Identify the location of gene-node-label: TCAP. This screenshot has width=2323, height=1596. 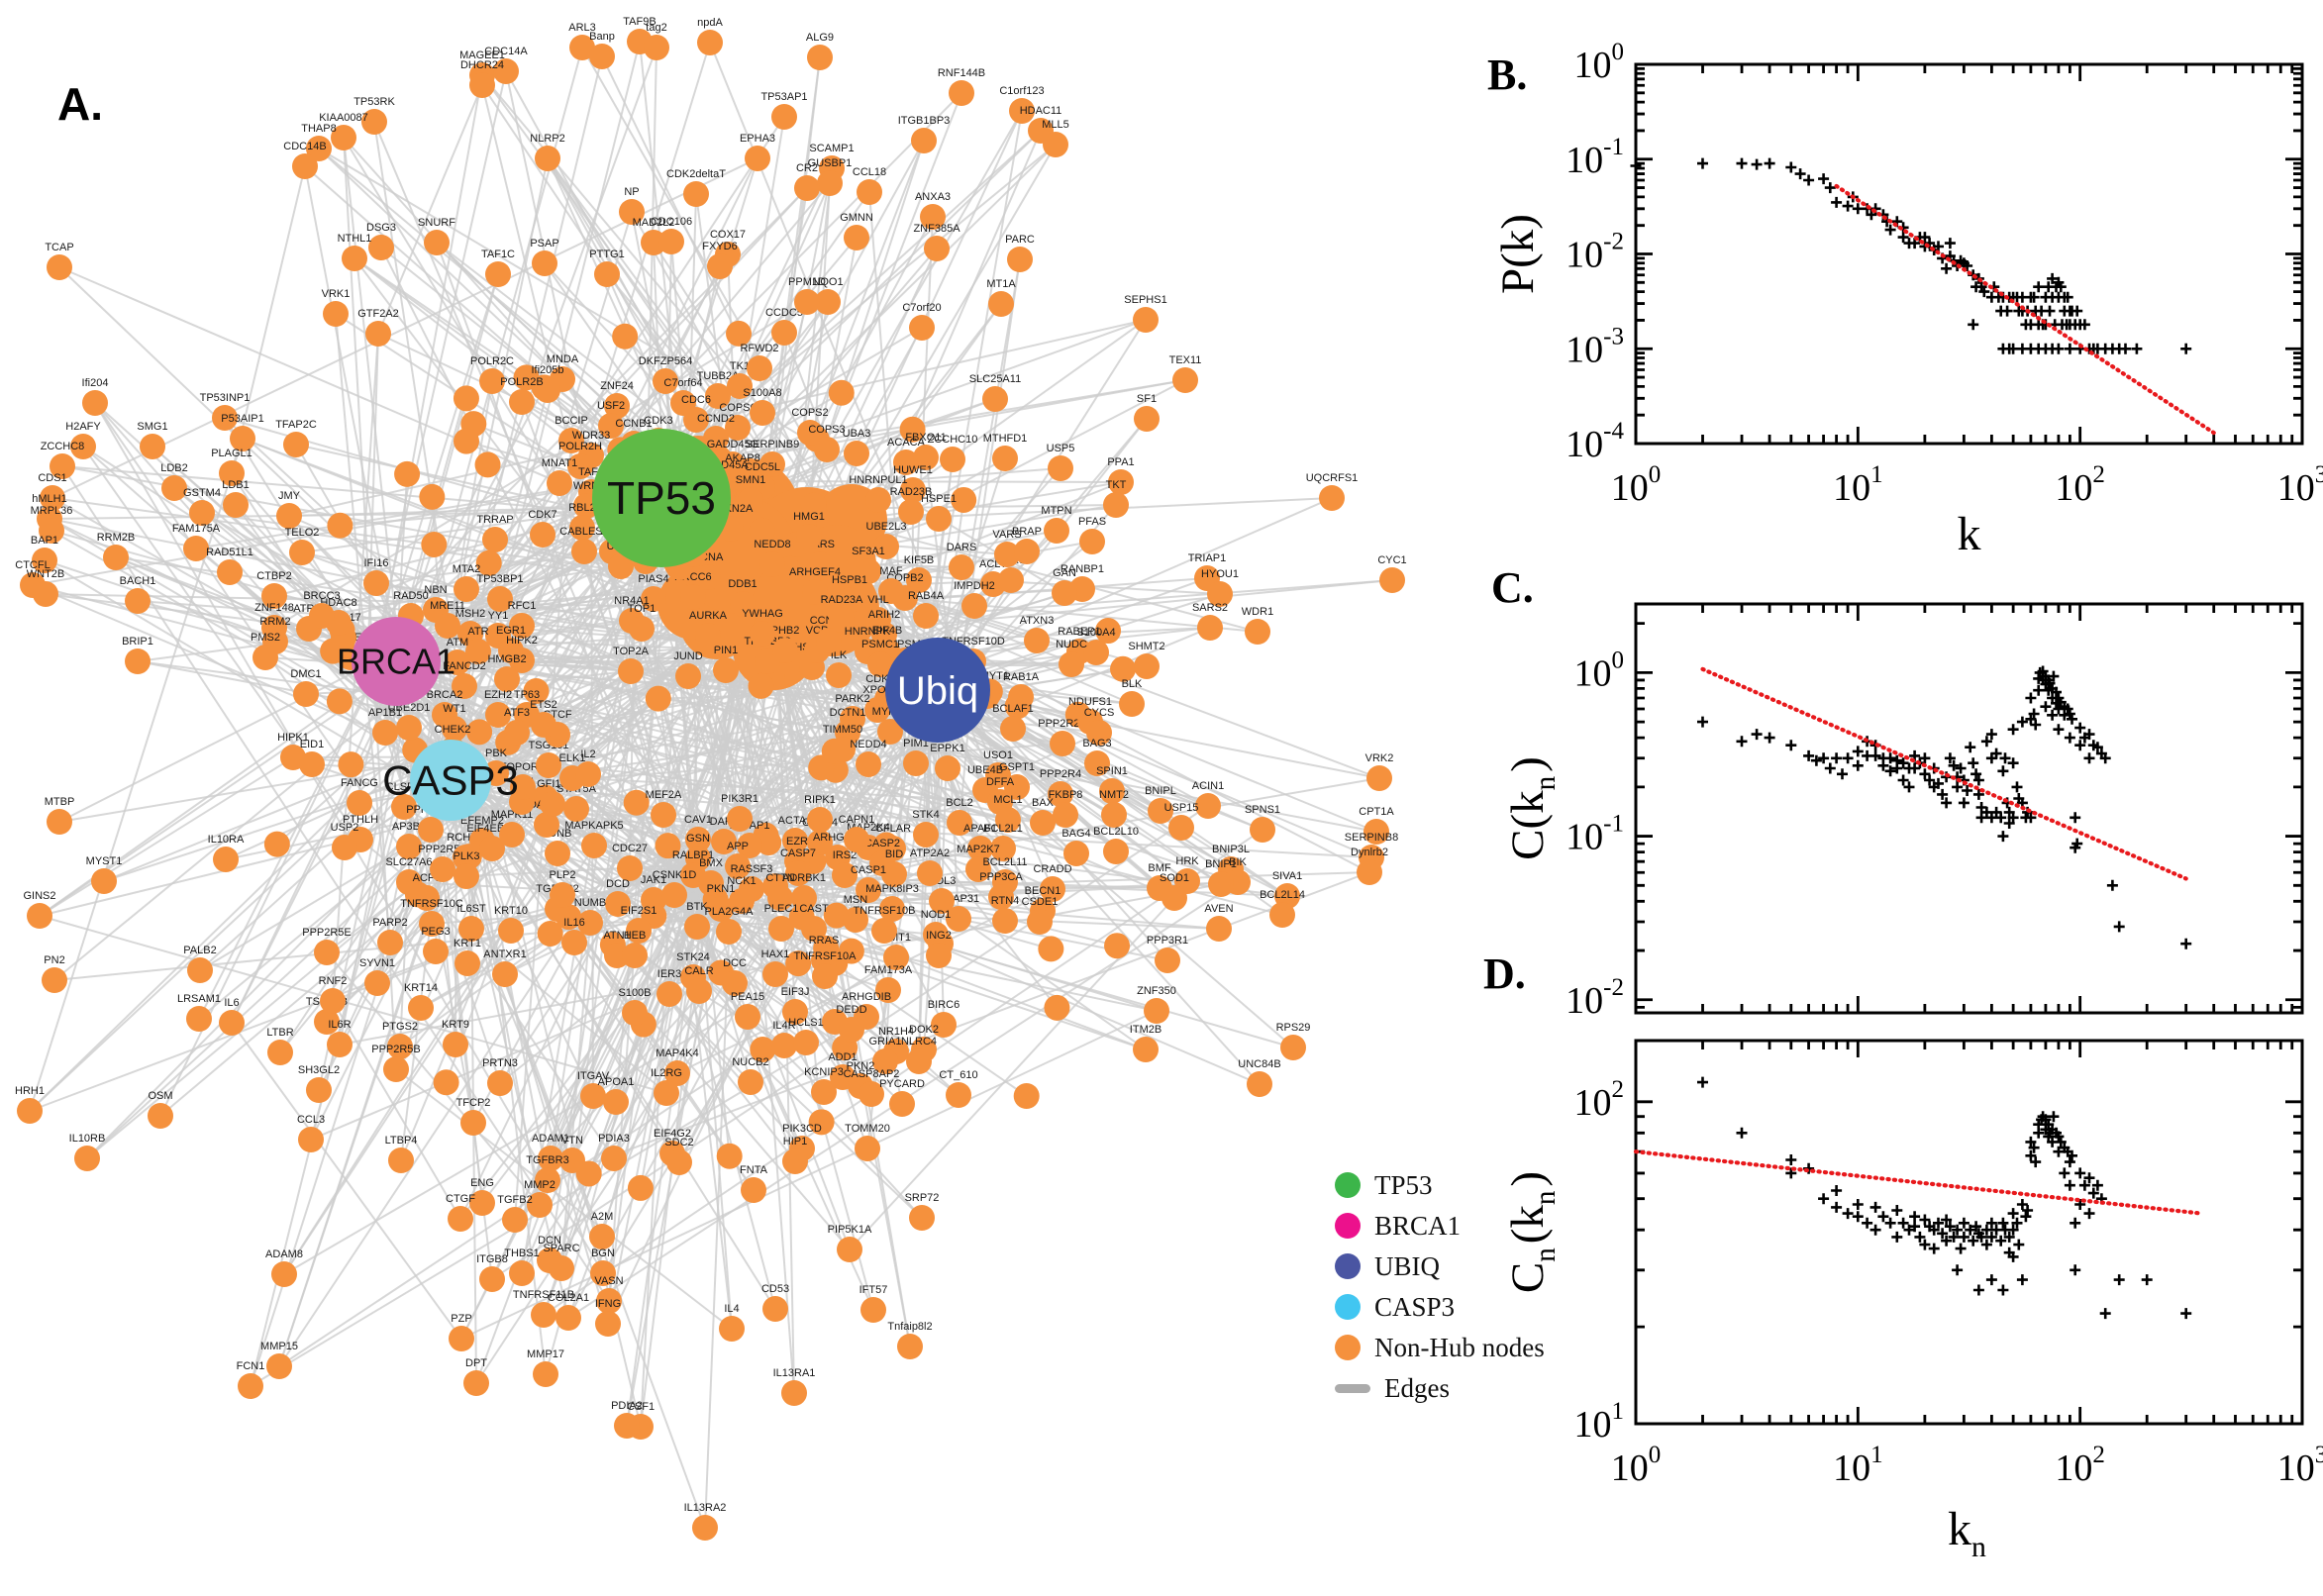
(59, 247).